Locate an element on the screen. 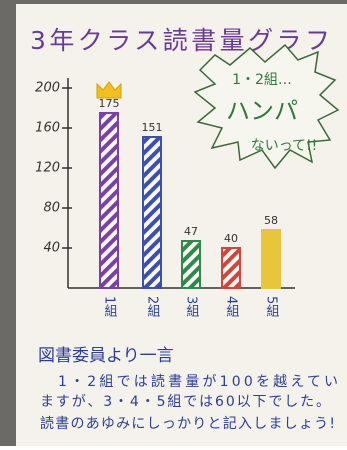 This screenshot has width=347, height=450. x-tick-label: 1組 is located at coordinates (110, 307).